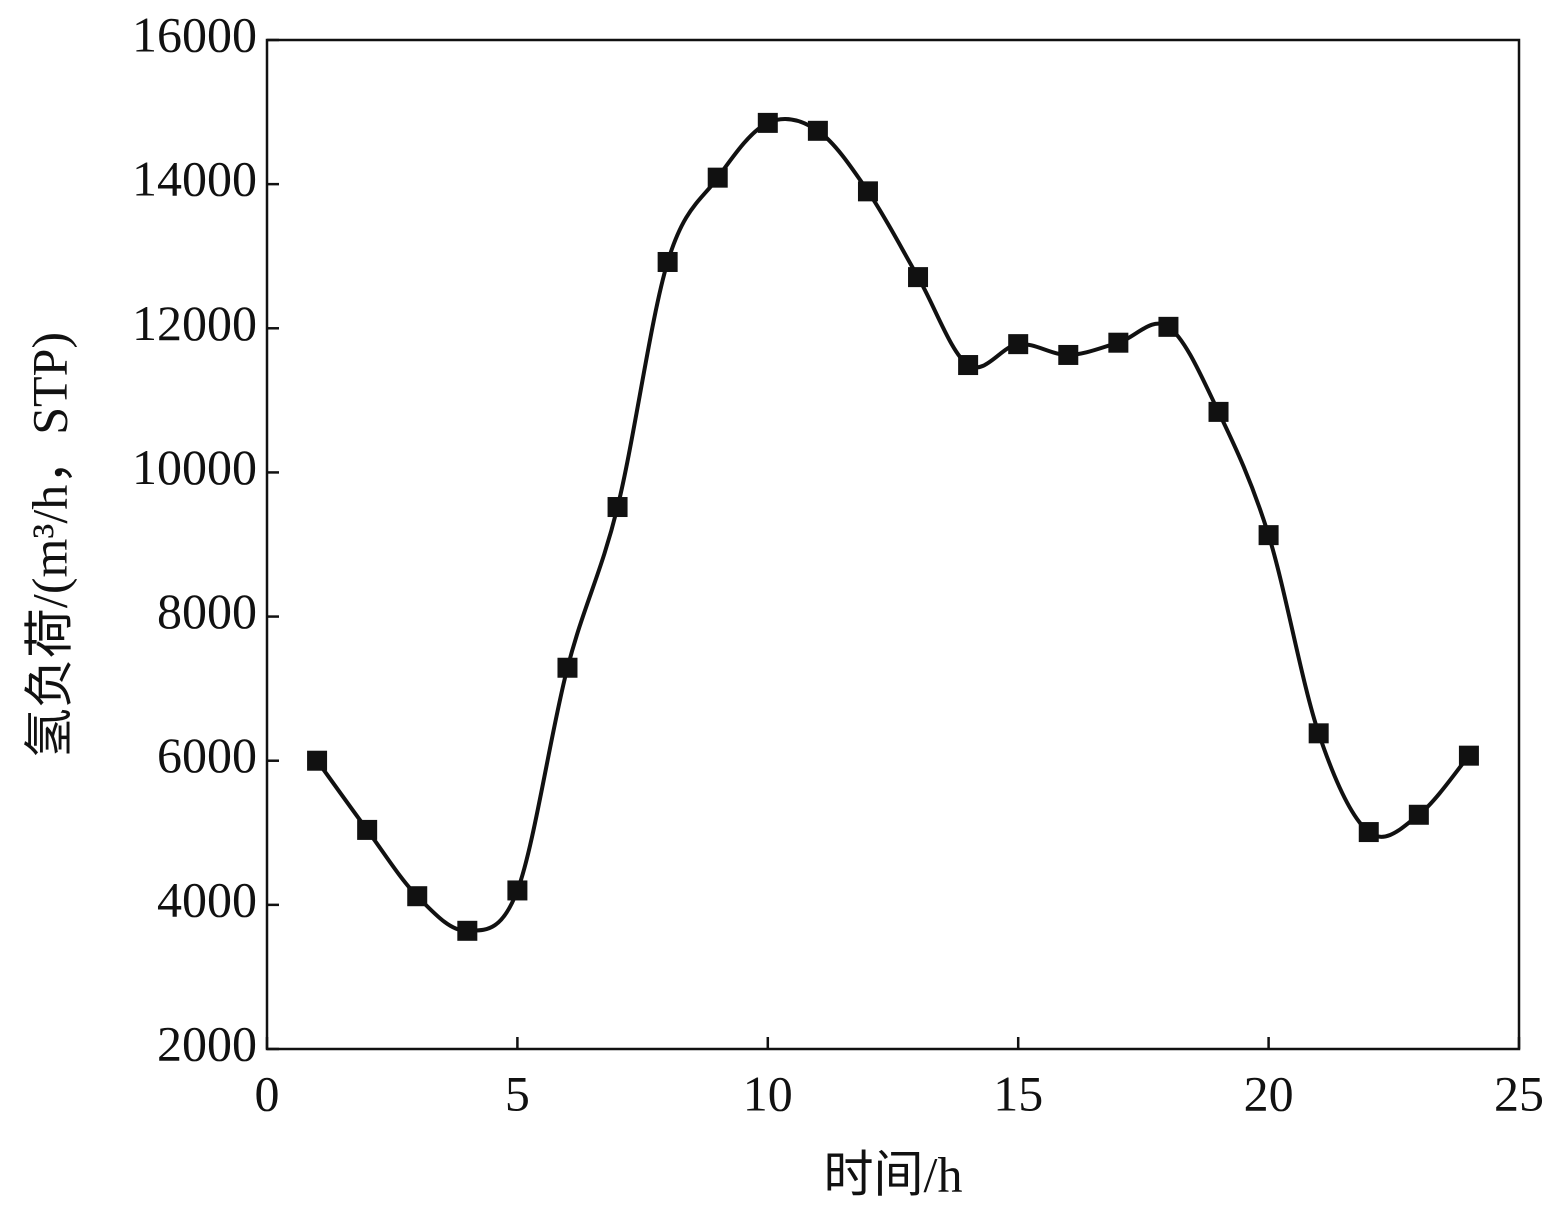 This screenshot has width=1544, height=1219. I want to click on x-tick-label: 10, so click(768, 1093).